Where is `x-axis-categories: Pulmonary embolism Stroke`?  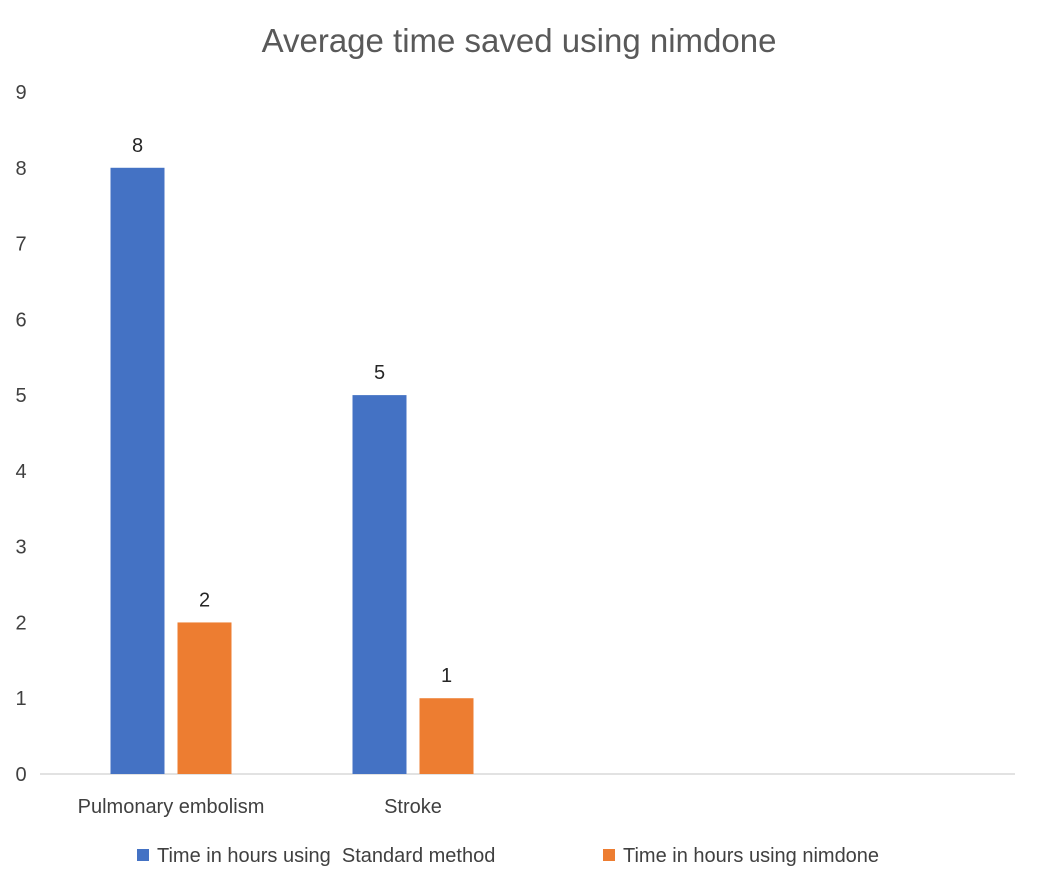 x-axis-categories: Pulmonary embolism Stroke is located at coordinates (260, 807).